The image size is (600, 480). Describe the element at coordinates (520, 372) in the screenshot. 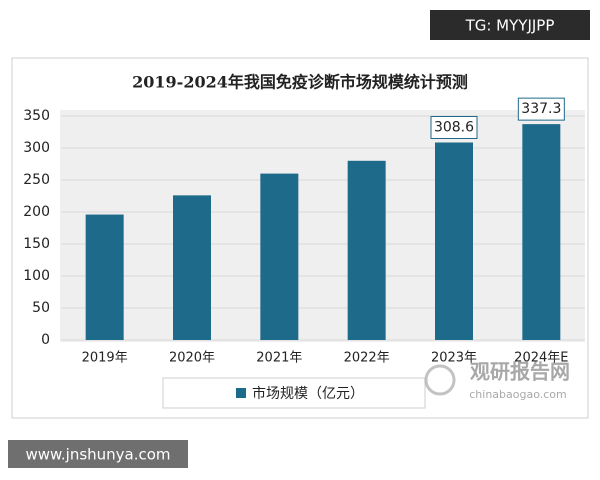

I see `watermark: 观研报告网` at that location.